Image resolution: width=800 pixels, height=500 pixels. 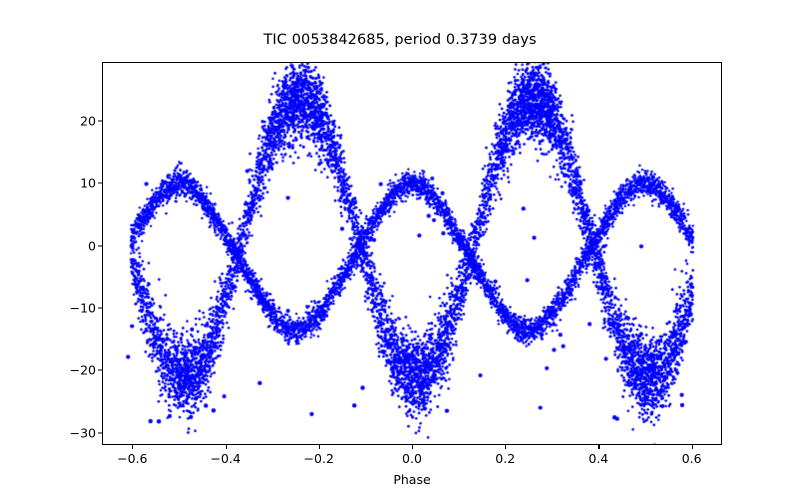 What do you see at coordinates (400, 40) in the screenshot?
I see `page-title: TIC 0053842685, period 0.3739 days` at bounding box center [400, 40].